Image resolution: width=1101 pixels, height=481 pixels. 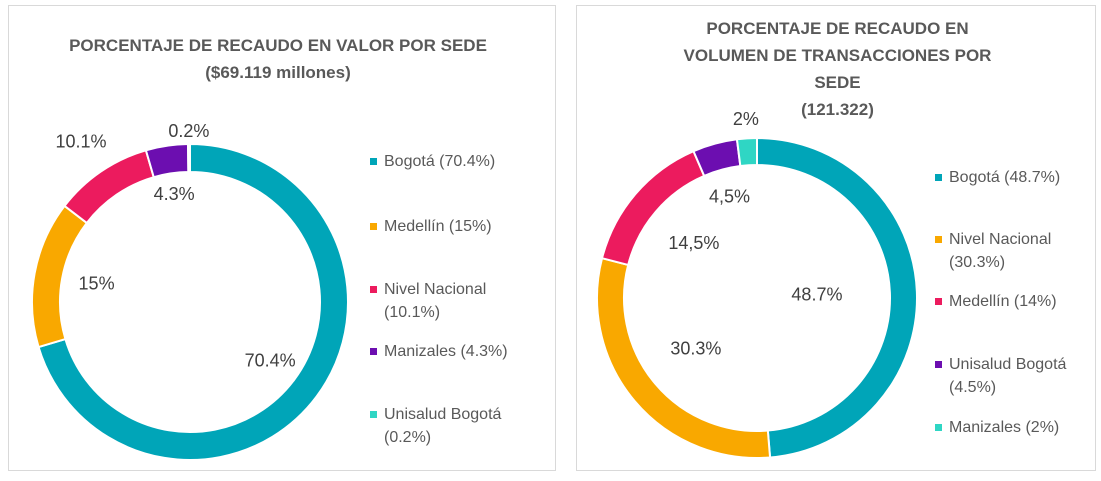 I want to click on legend-entry: Medellín (14%), so click(x=1018, y=301).